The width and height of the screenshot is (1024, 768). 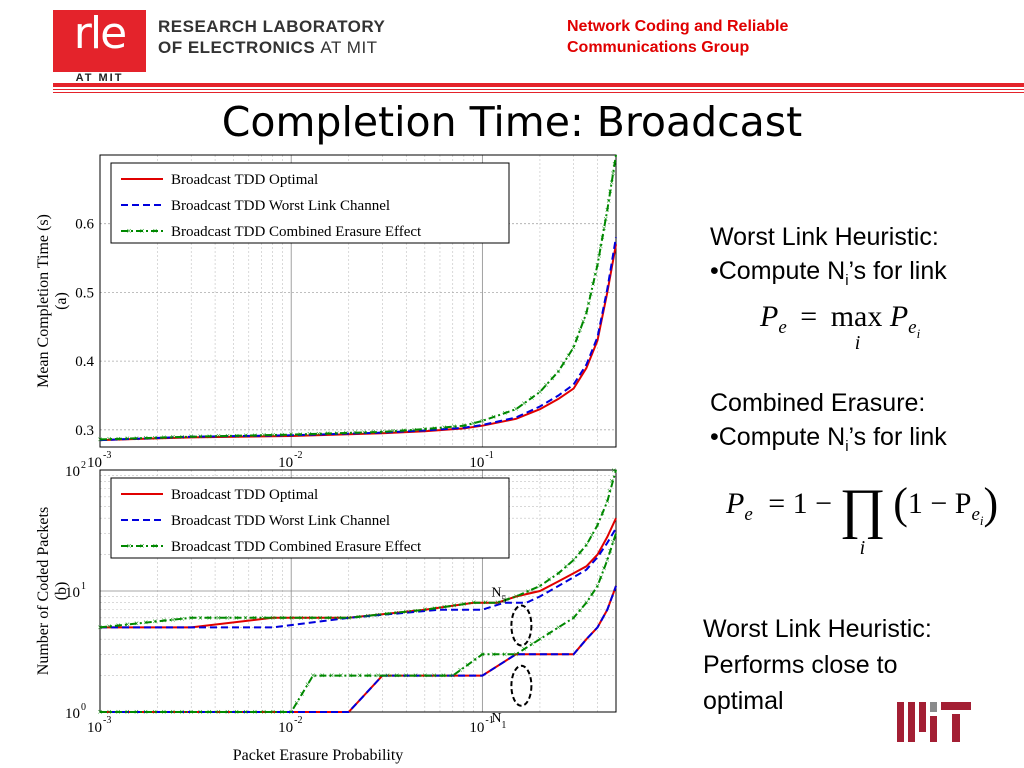 I want to click on worst-bullet-sub: i, so click(x=847, y=280).